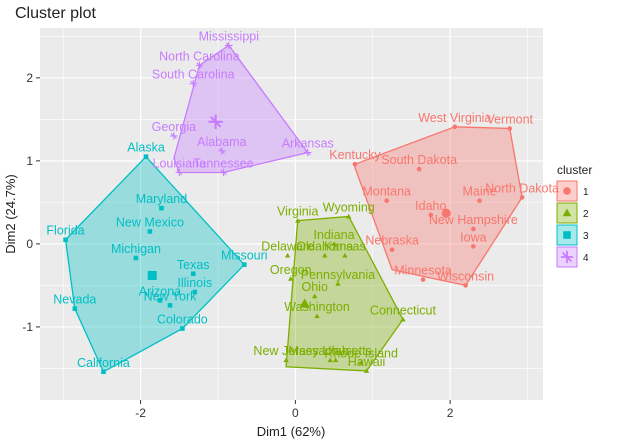 Image resolution: width=624 pixels, height=446 pixels. What do you see at coordinates (334, 243) in the screenshot?
I see `point-indiana` at bounding box center [334, 243].